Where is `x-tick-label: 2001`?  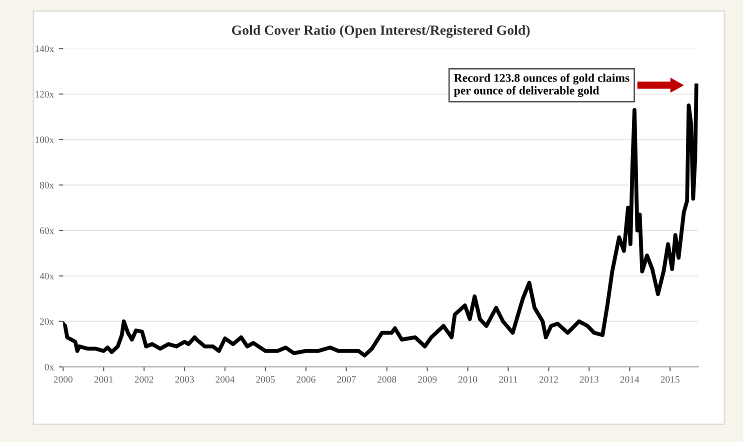
x-tick-label: 2001 is located at coordinates (103, 379).